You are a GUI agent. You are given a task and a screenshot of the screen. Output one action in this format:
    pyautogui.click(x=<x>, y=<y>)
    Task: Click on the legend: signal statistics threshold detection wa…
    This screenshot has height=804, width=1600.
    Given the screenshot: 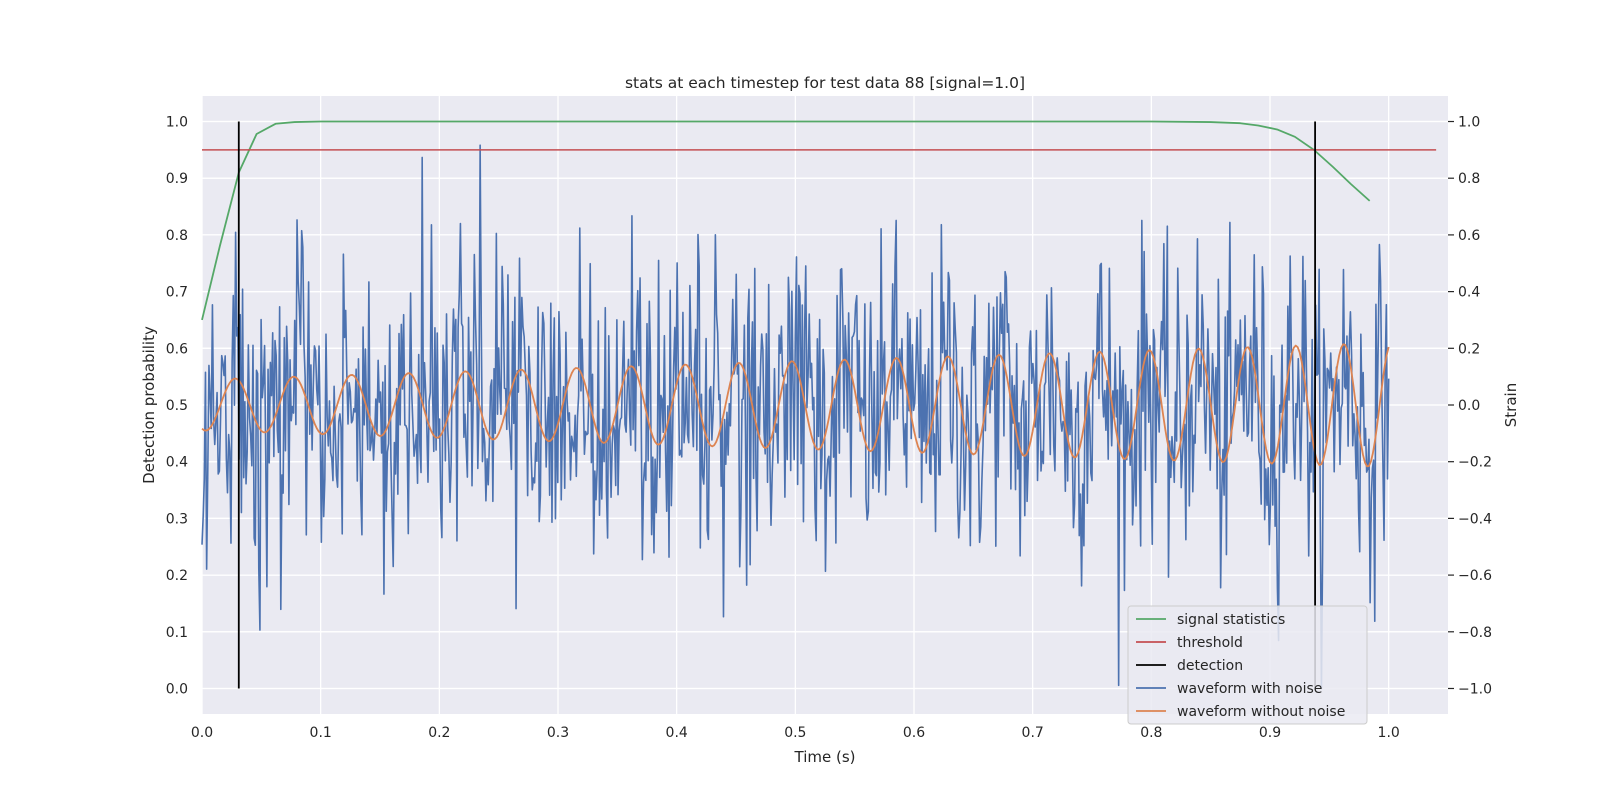 What is the action you would take?
    pyautogui.click(x=1247, y=665)
    